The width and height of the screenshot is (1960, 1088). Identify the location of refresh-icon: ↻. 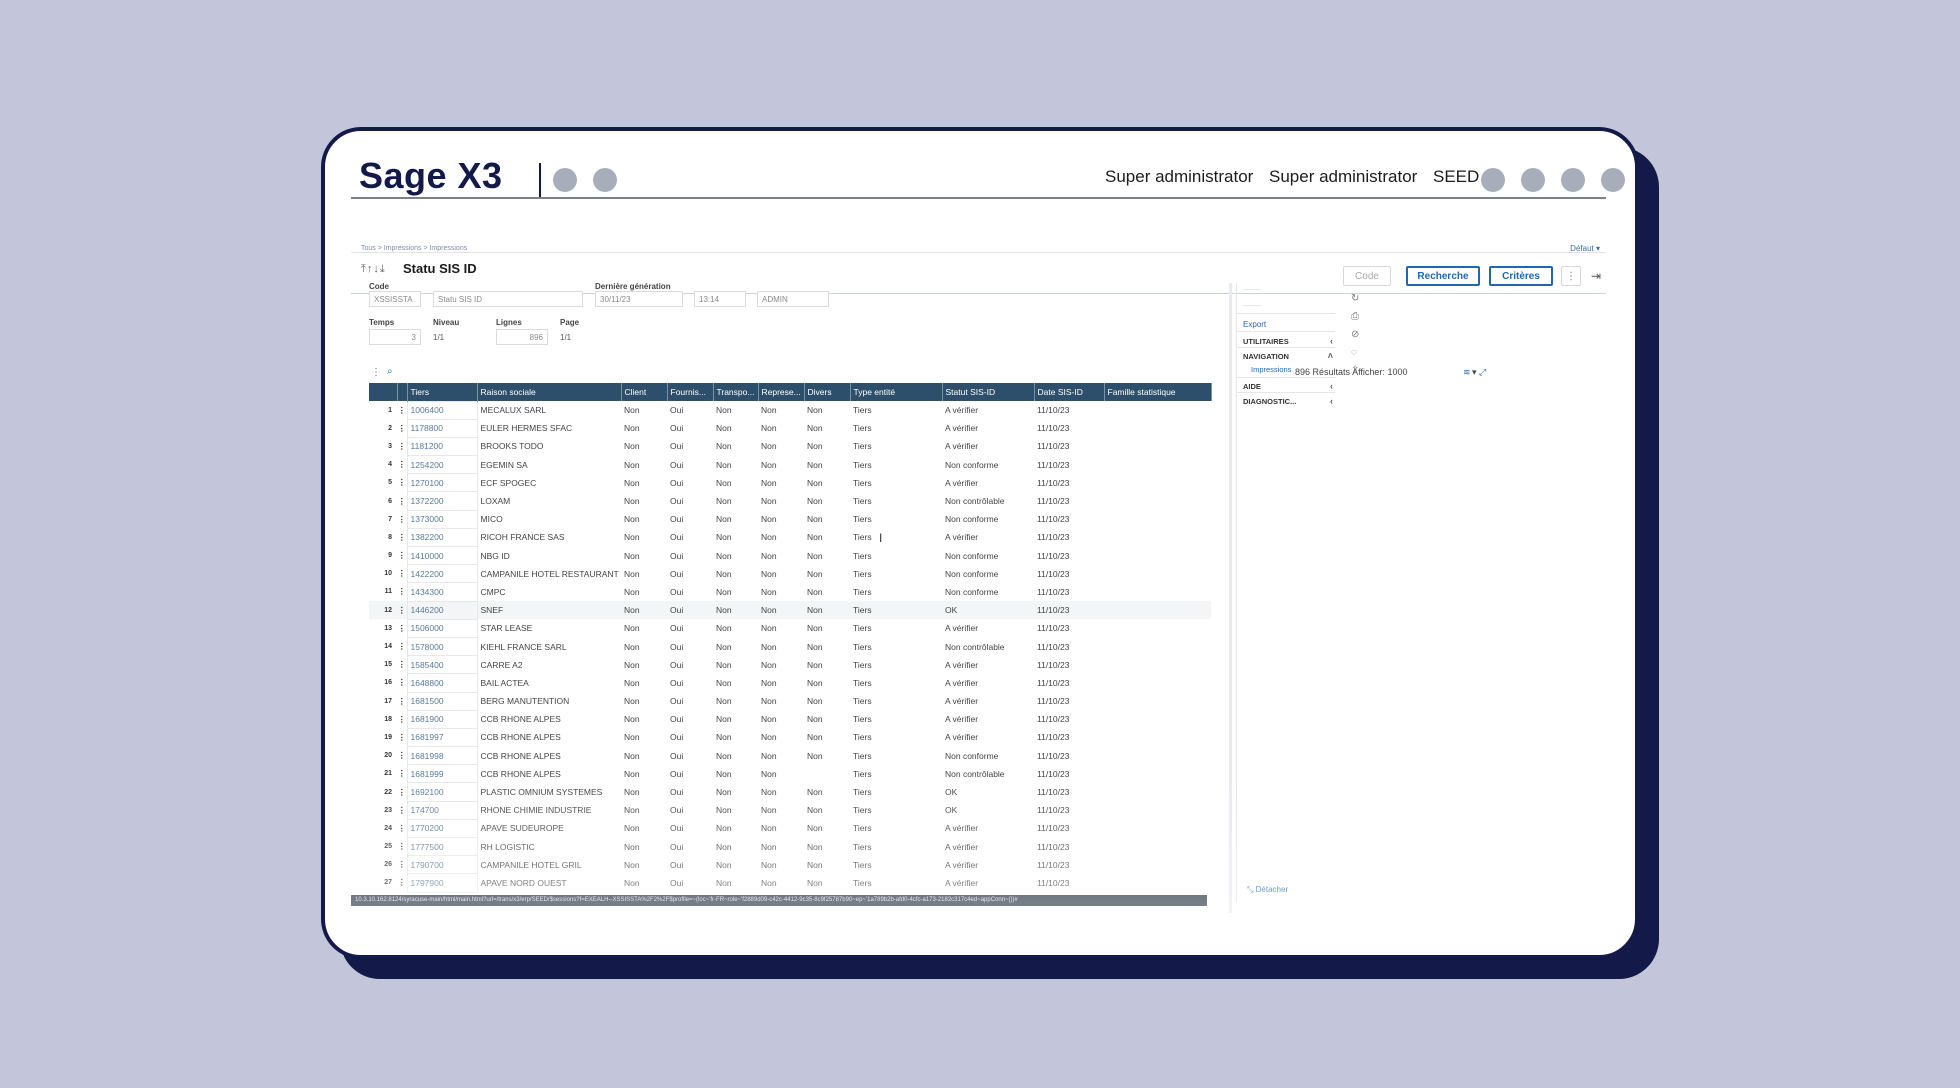
(1355, 298).